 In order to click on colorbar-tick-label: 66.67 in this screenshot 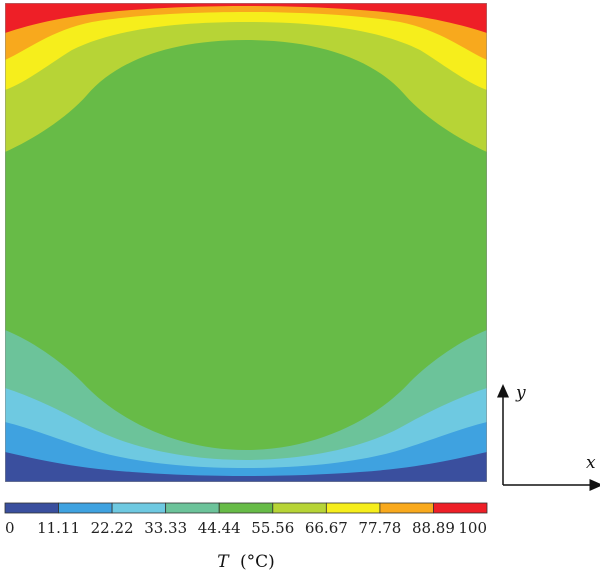, I will do `click(326, 528)`.